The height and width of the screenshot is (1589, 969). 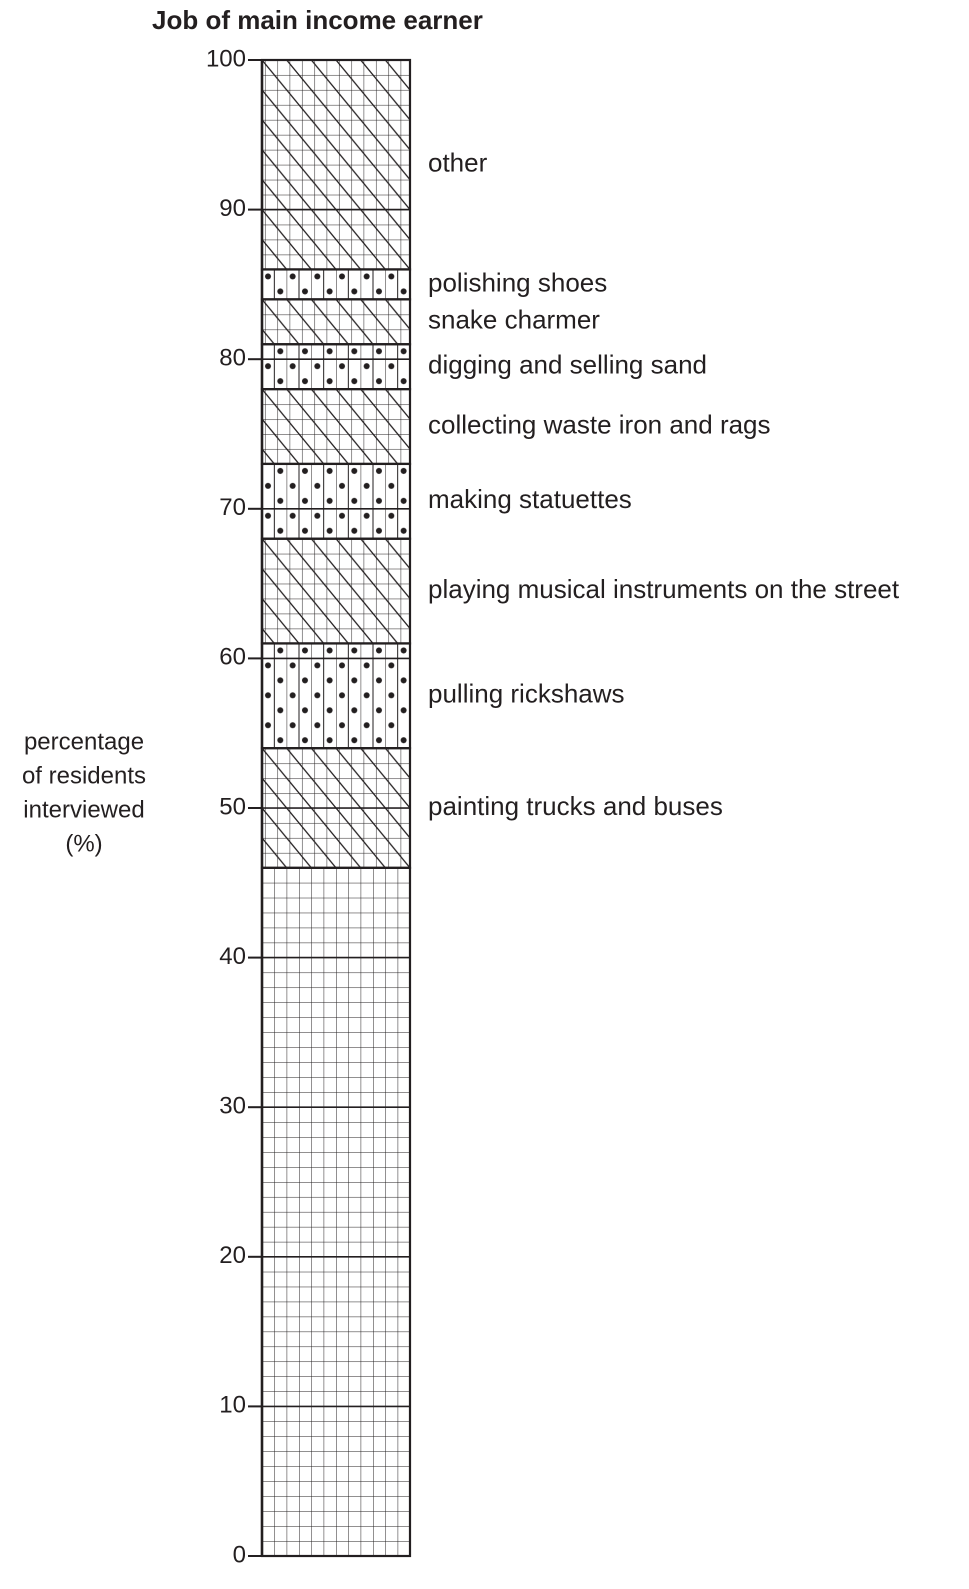 I want to click on y-axis-label: (%), so click(x=83, y=843).